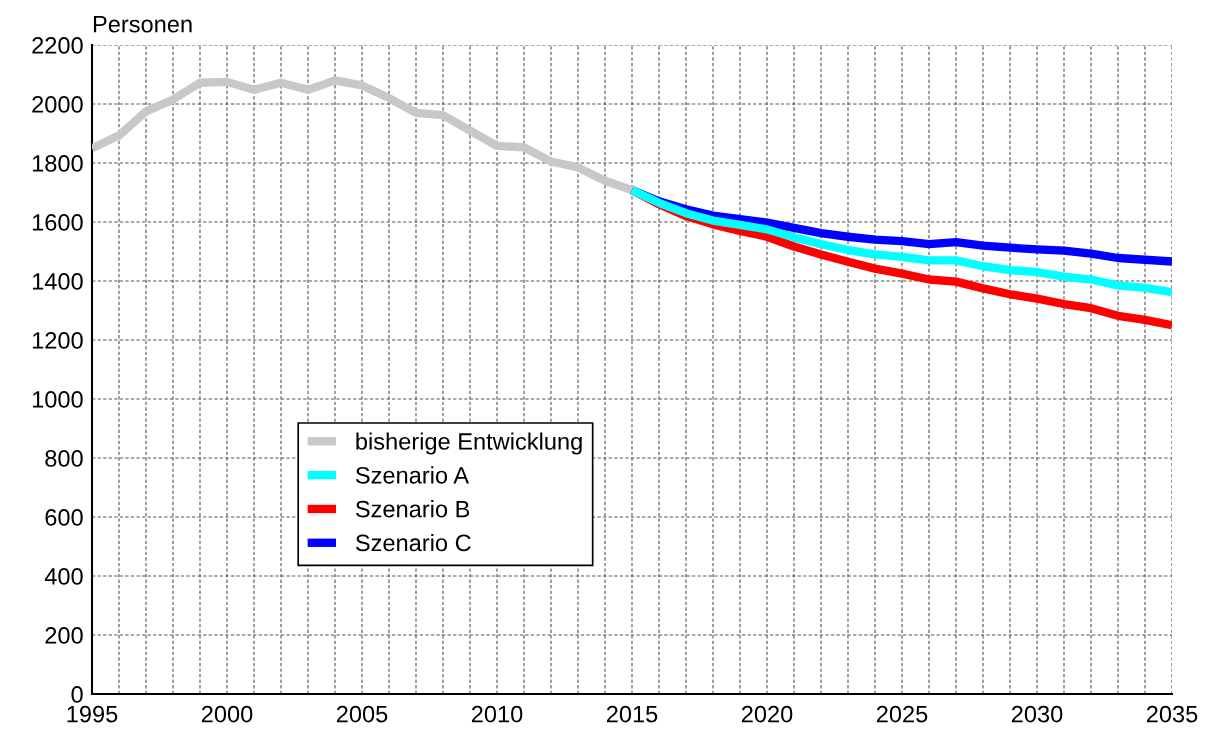 The height and width of the screenshot is (739, 1210). What do you see at coordinates (1172, 714) in the screenshot?
I see `x-tick-label: 2035` at bounding box center [1172, 714].